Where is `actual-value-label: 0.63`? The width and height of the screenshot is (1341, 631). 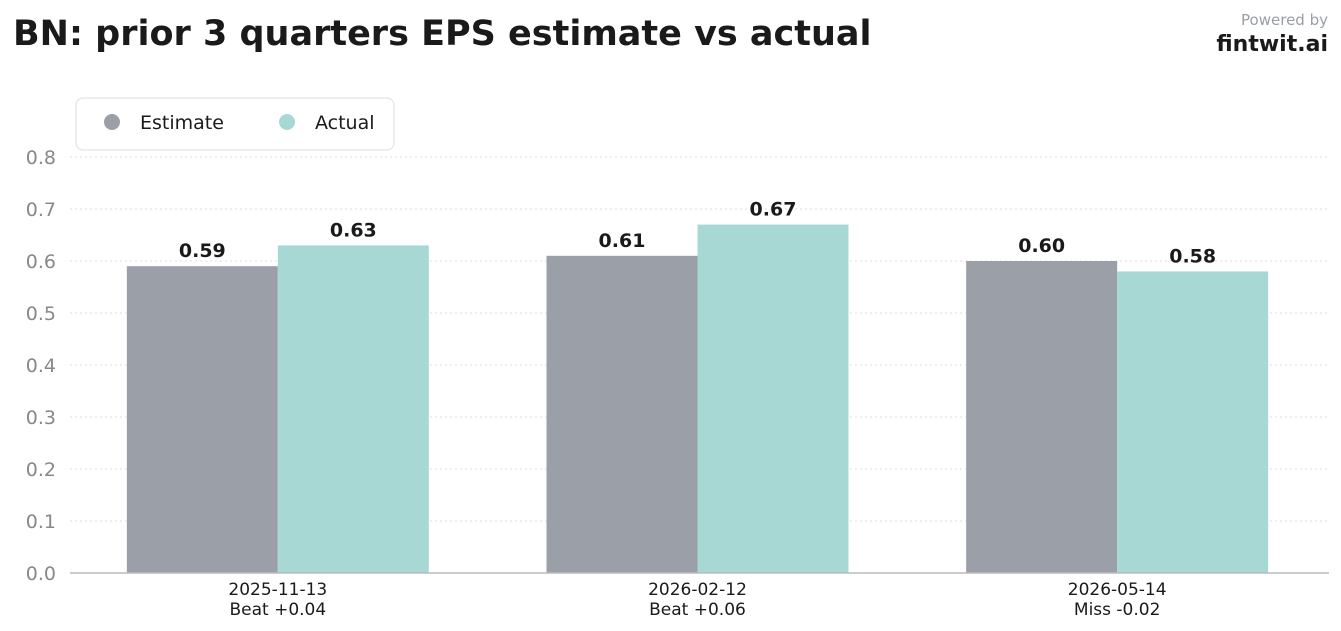 actual-value-label: 0.63 is located at coordinates (353, 230).